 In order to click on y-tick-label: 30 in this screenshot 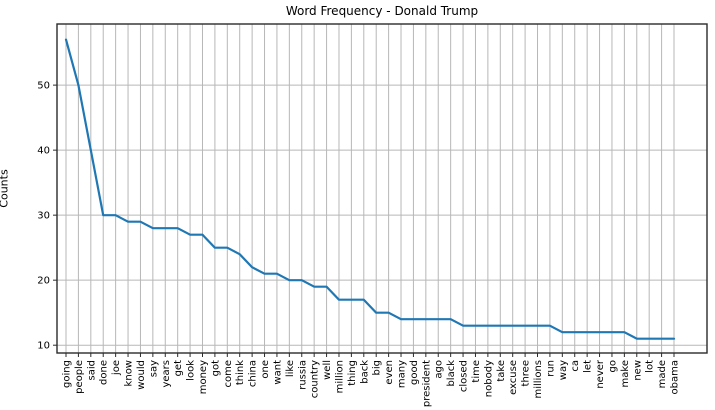, I will do `click(43, 216)`.